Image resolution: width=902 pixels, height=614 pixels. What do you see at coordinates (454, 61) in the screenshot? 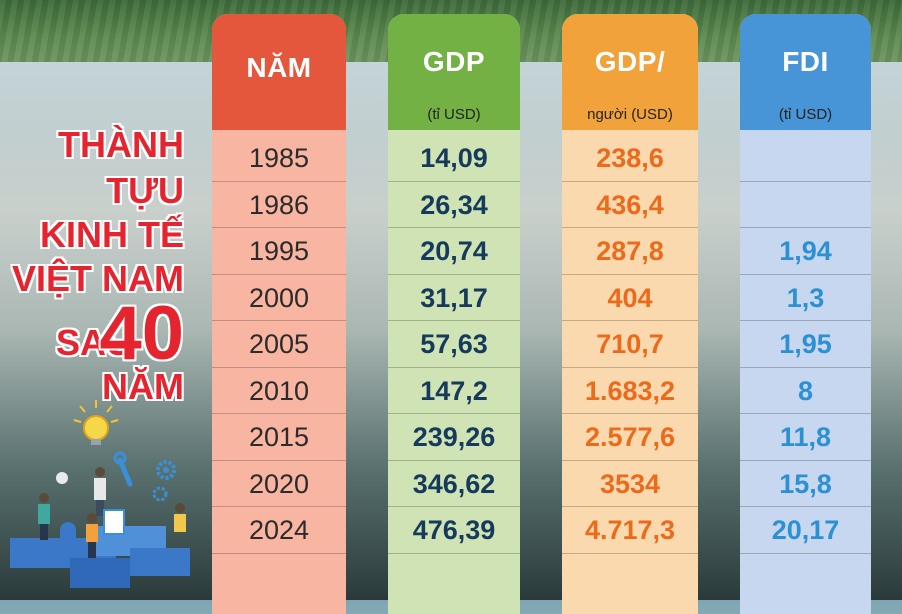
I see `header-gdp-title: GDP` at bounding box center [454, 61].